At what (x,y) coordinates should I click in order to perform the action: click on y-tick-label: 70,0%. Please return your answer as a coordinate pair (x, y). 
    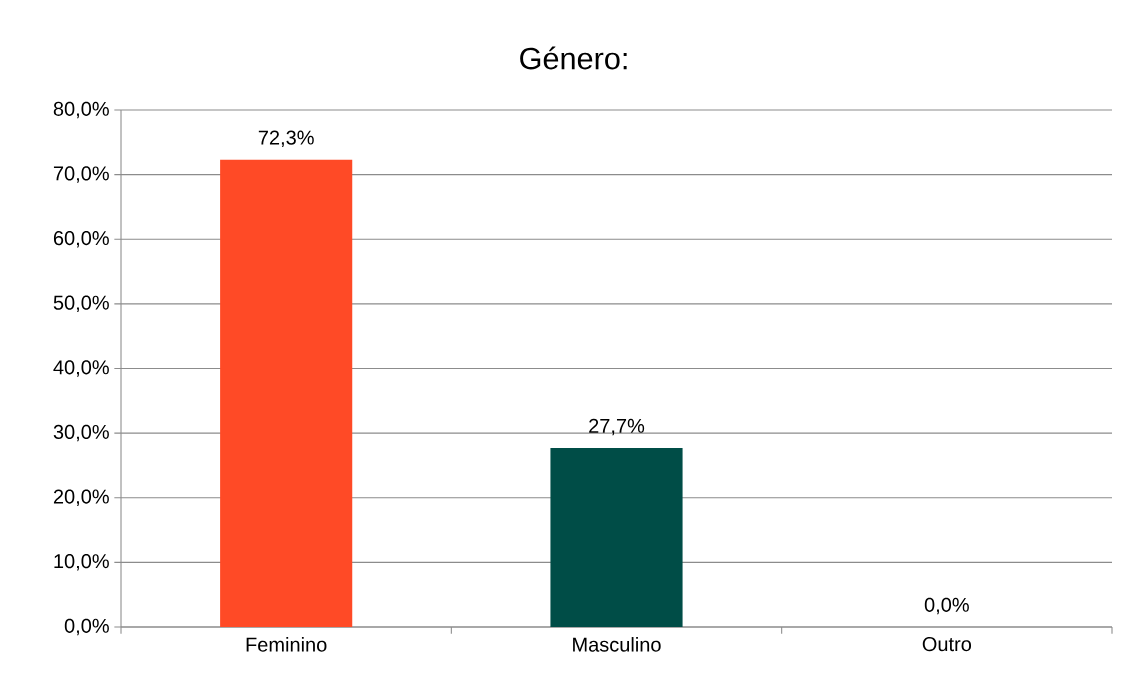
    Looking at the image, I should click on (81, 174).